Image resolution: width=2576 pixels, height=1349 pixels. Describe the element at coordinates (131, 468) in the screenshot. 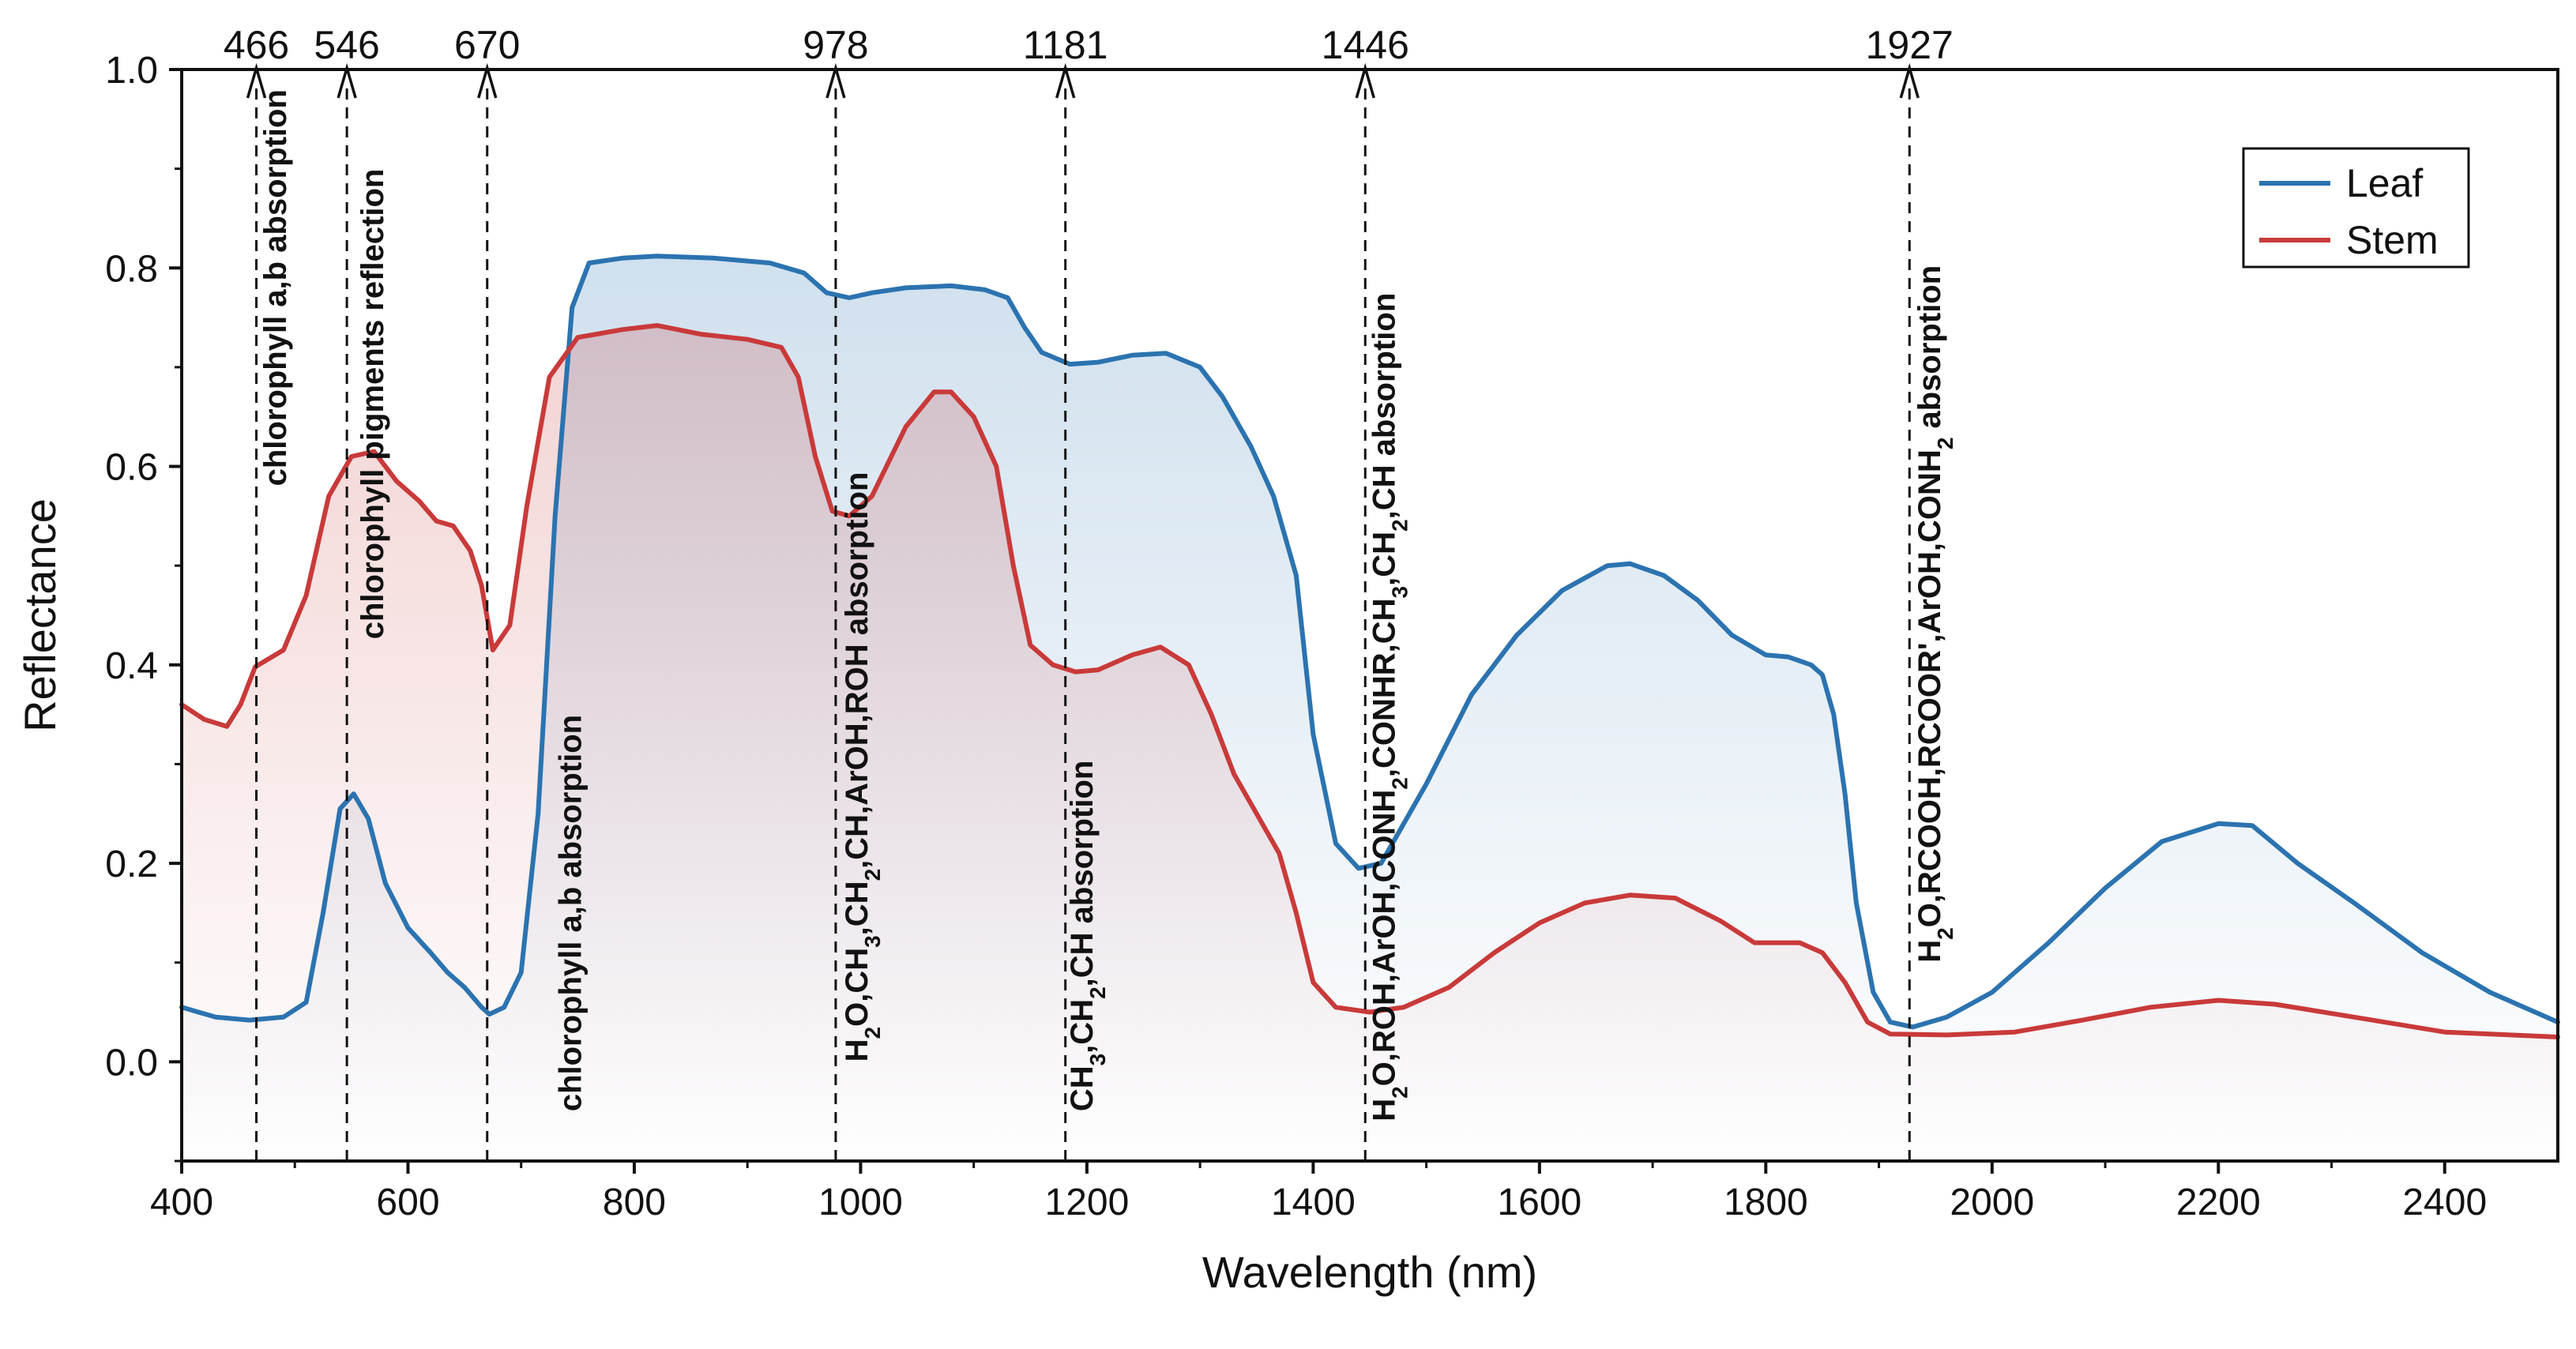

I see `y-tick-label: 0.6` at that location.